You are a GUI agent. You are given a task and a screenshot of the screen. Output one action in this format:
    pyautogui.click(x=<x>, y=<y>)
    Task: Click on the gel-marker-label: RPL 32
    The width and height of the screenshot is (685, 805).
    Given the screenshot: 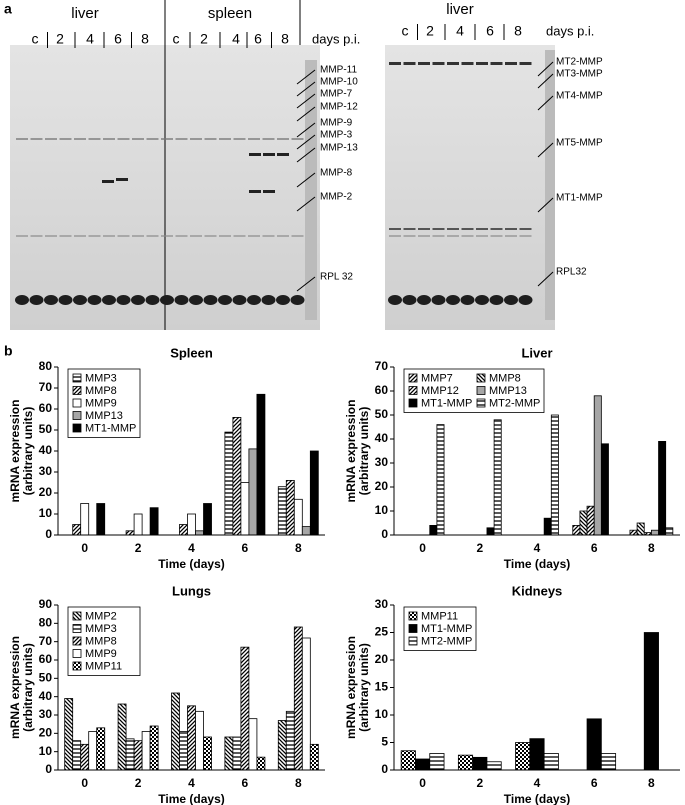 What is the action you would take?
    pyautogui.click(x=336, y=277)
    